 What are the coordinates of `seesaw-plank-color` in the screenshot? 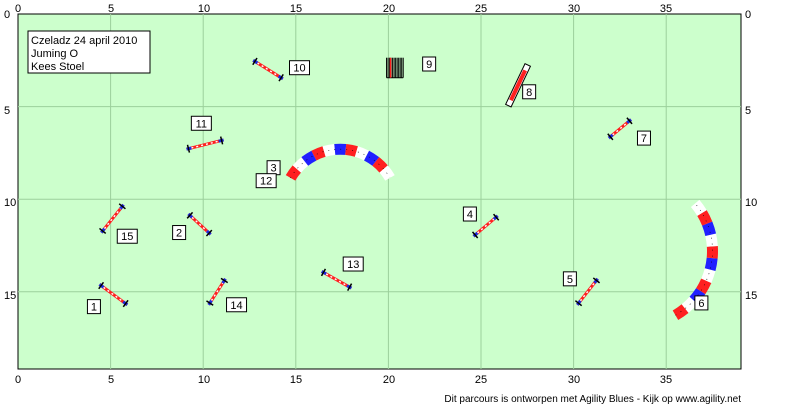 It's located at (518, 85).